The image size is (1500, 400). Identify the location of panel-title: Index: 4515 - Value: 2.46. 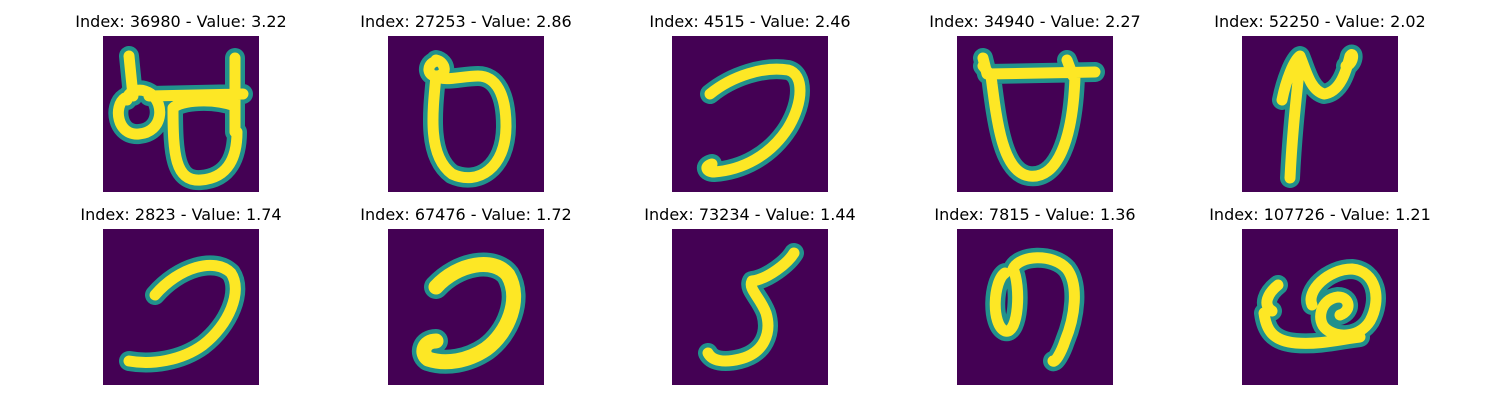
(750, 21).